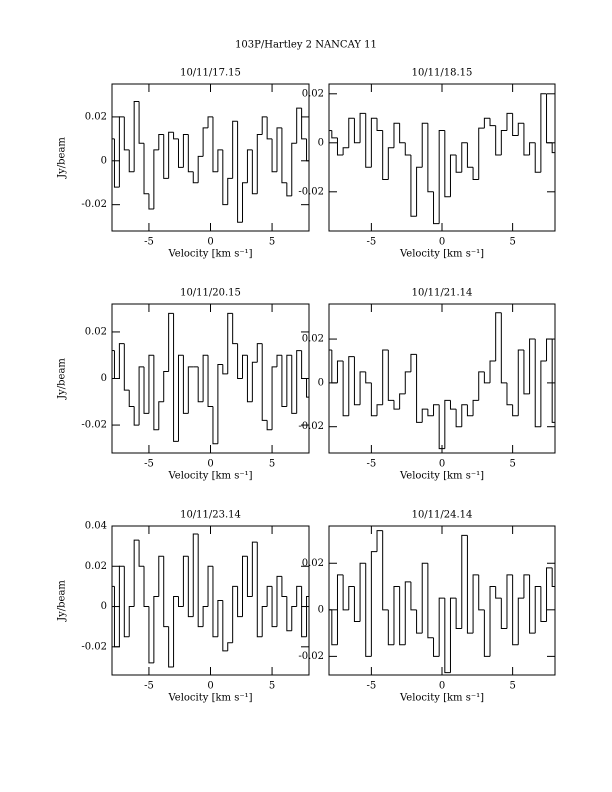  Describe the element at coordinates (96, 526) in the screenshot. I see `y-tick-label: 0.04` at that location.